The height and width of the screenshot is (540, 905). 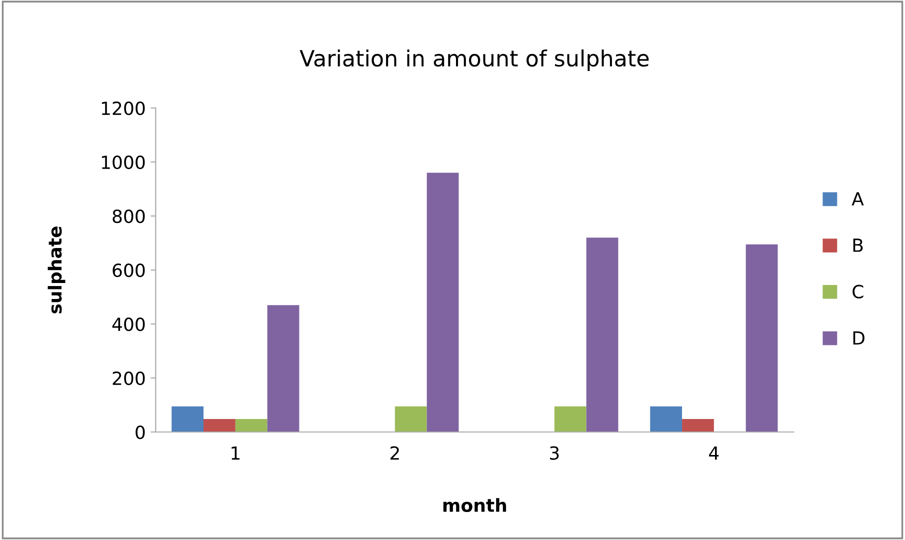 What do you see at coordinates (858, 338) in the screenshot?
I see `legend-label: D` at bounding box center [858, 338].